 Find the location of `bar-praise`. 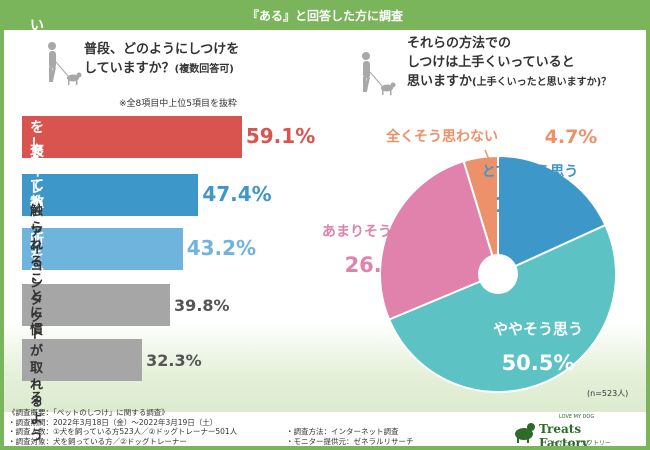

bar-praise is located at coordinates (110, 195).